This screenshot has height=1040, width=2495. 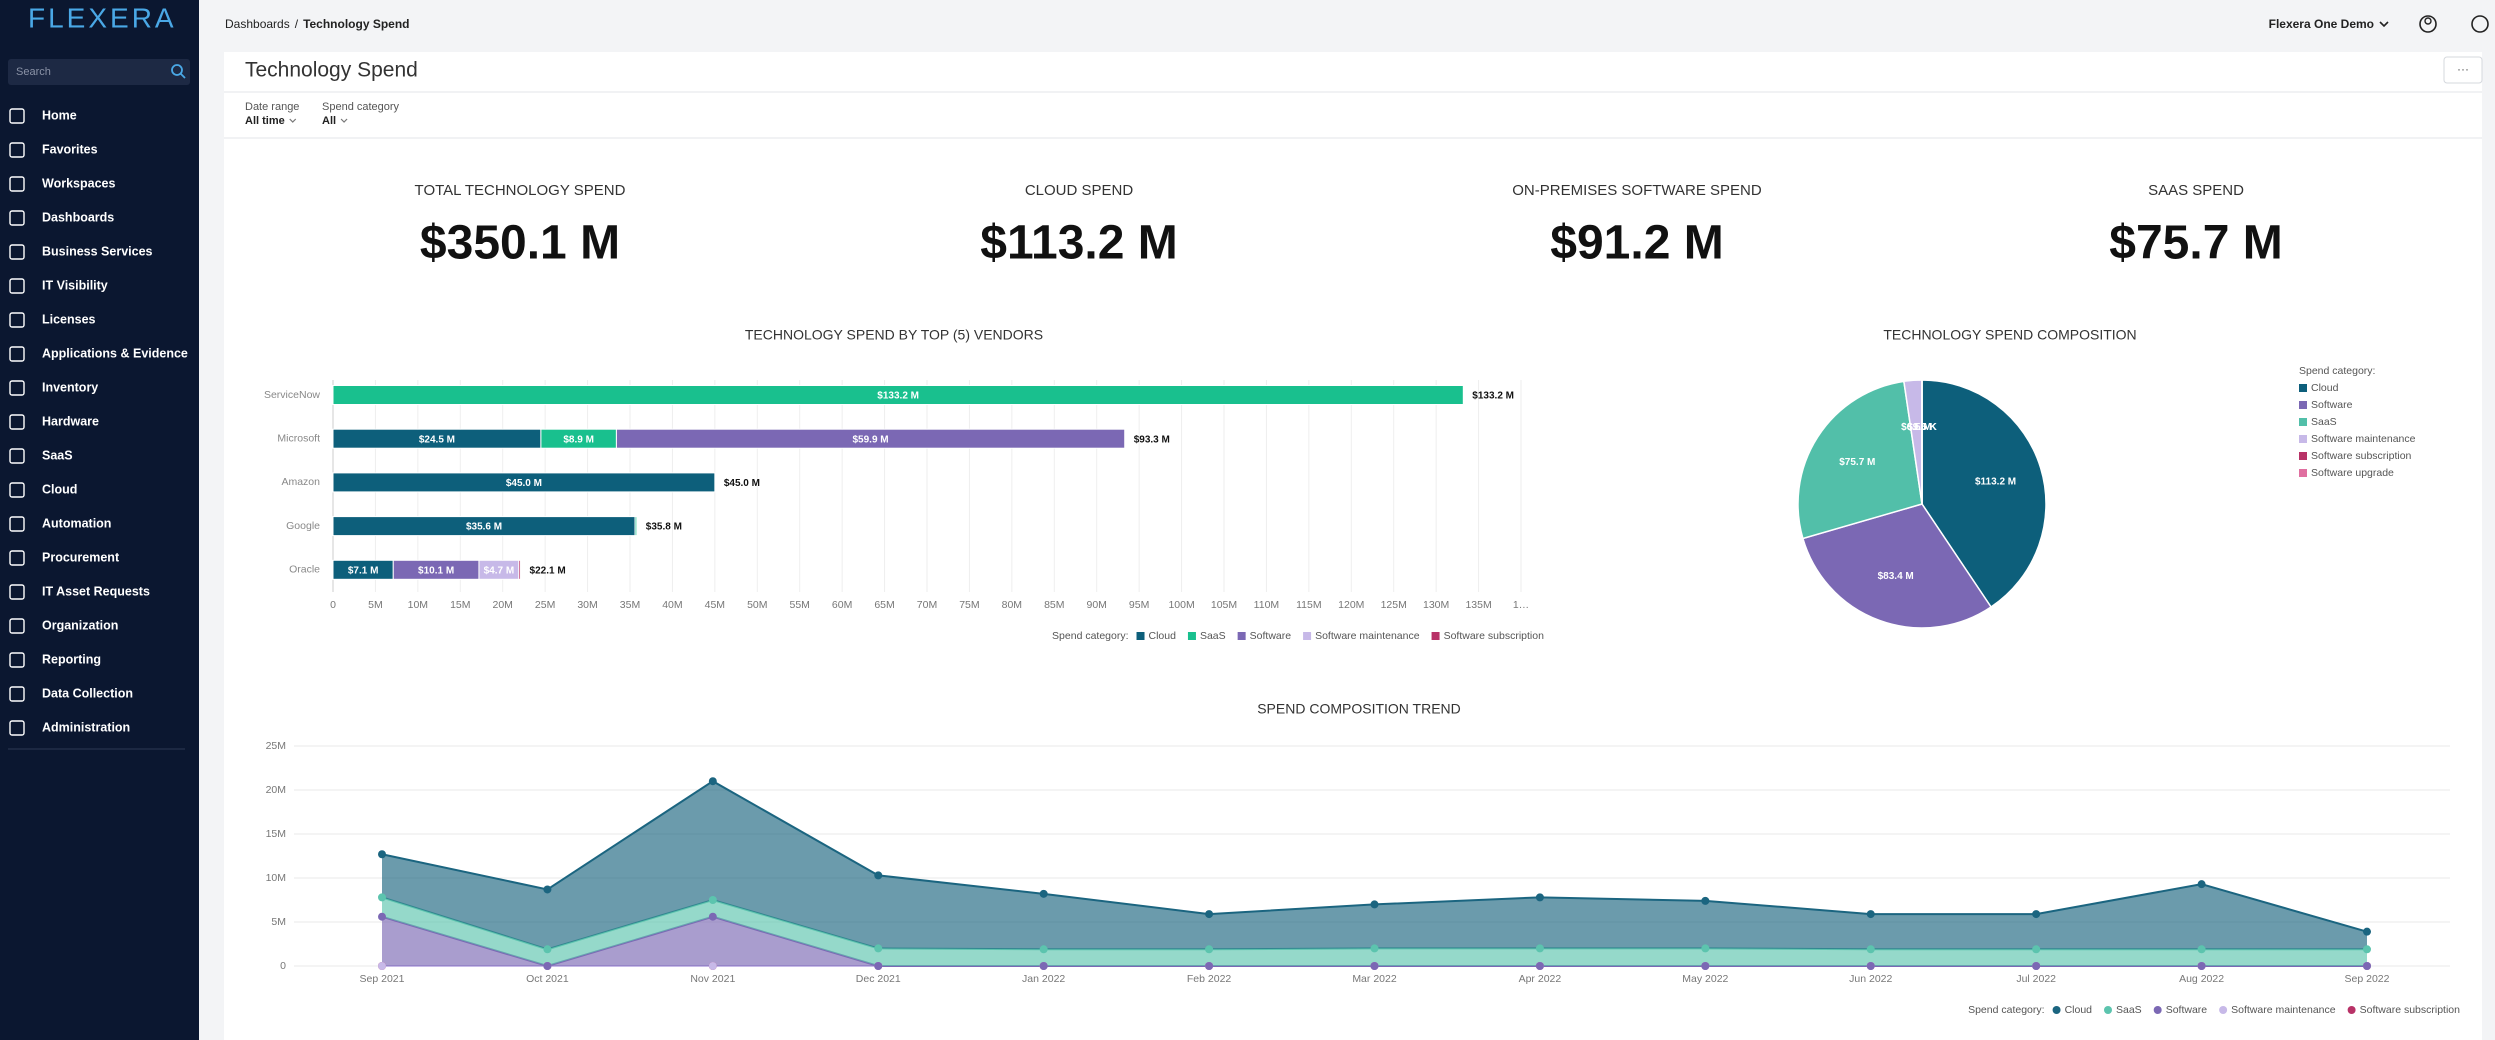 I want to click on nav-item: IT Visibility, so click(x=75, y=285).